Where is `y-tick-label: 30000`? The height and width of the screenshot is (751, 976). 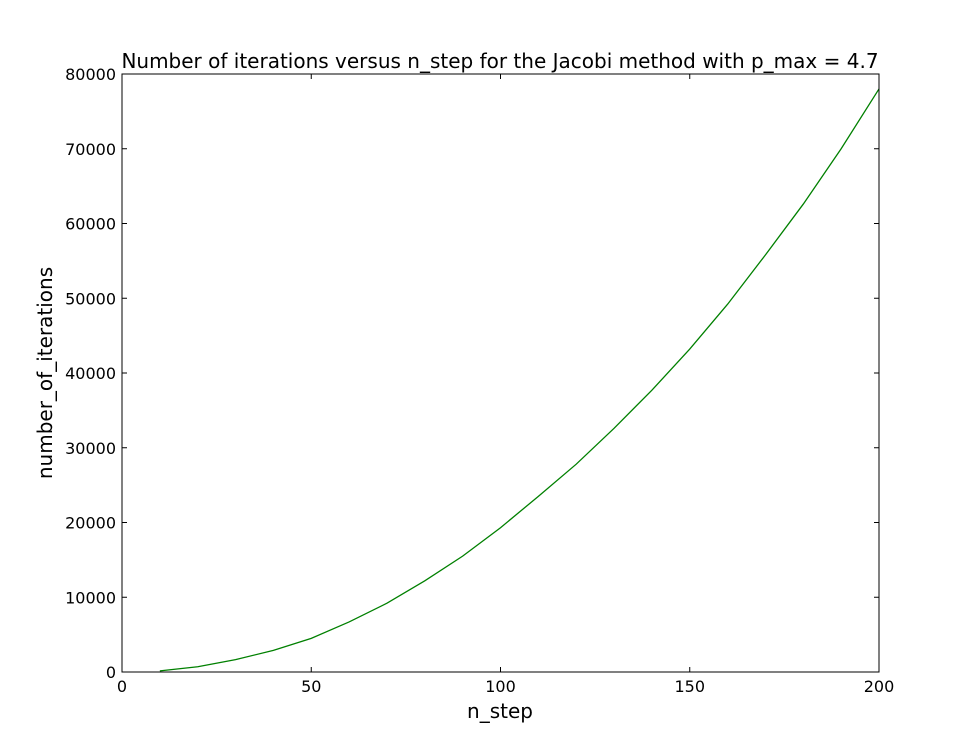
y-tick-label: 30000 is located at coordinates (90, 448).